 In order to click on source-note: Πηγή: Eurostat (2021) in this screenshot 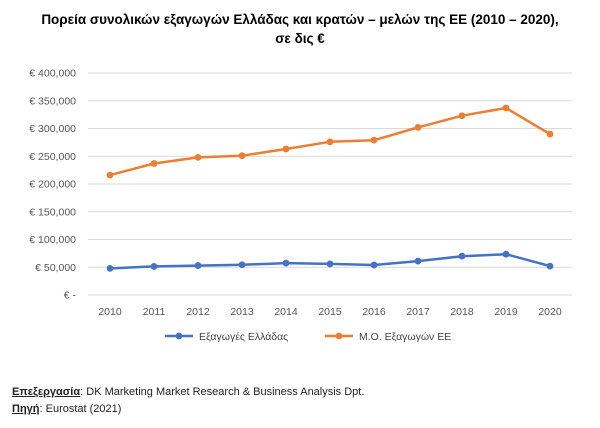, I will do `click(66, 409)`.